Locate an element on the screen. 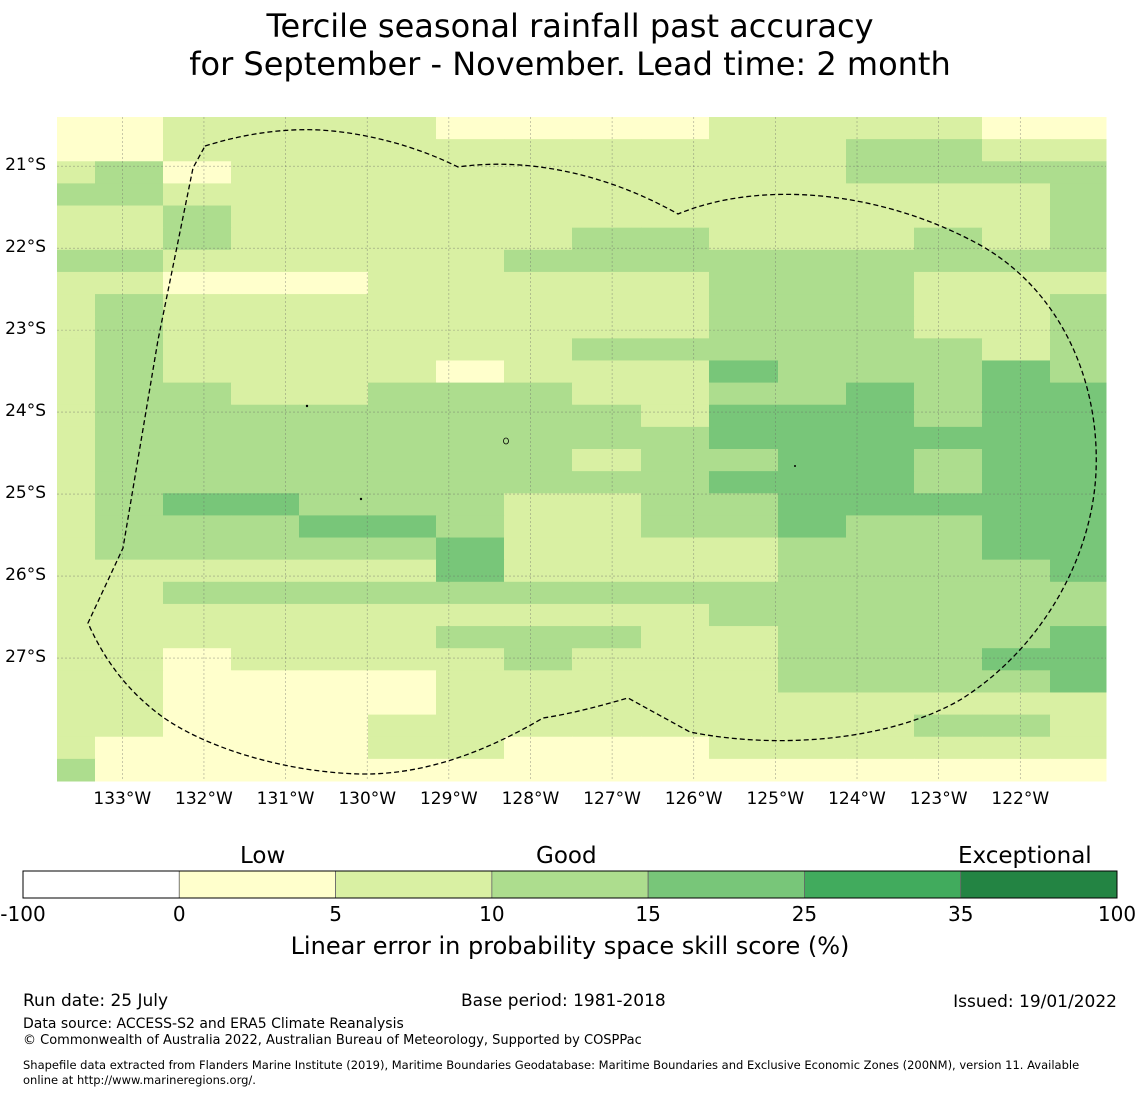 Image resolution: width=1140 pixels, height=1095 pixels. colorbar-tick-label: 35 is located at coordinates (960, 914).